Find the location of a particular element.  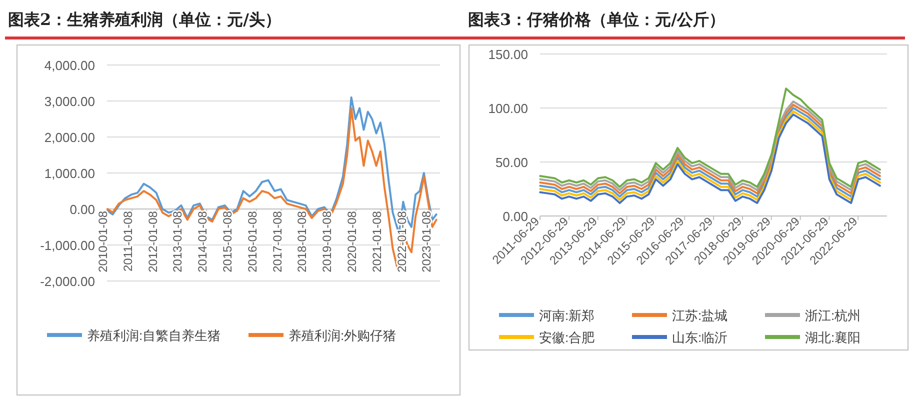

x-tick-label: 2020-01-08 is located at coordinates (351, 241).